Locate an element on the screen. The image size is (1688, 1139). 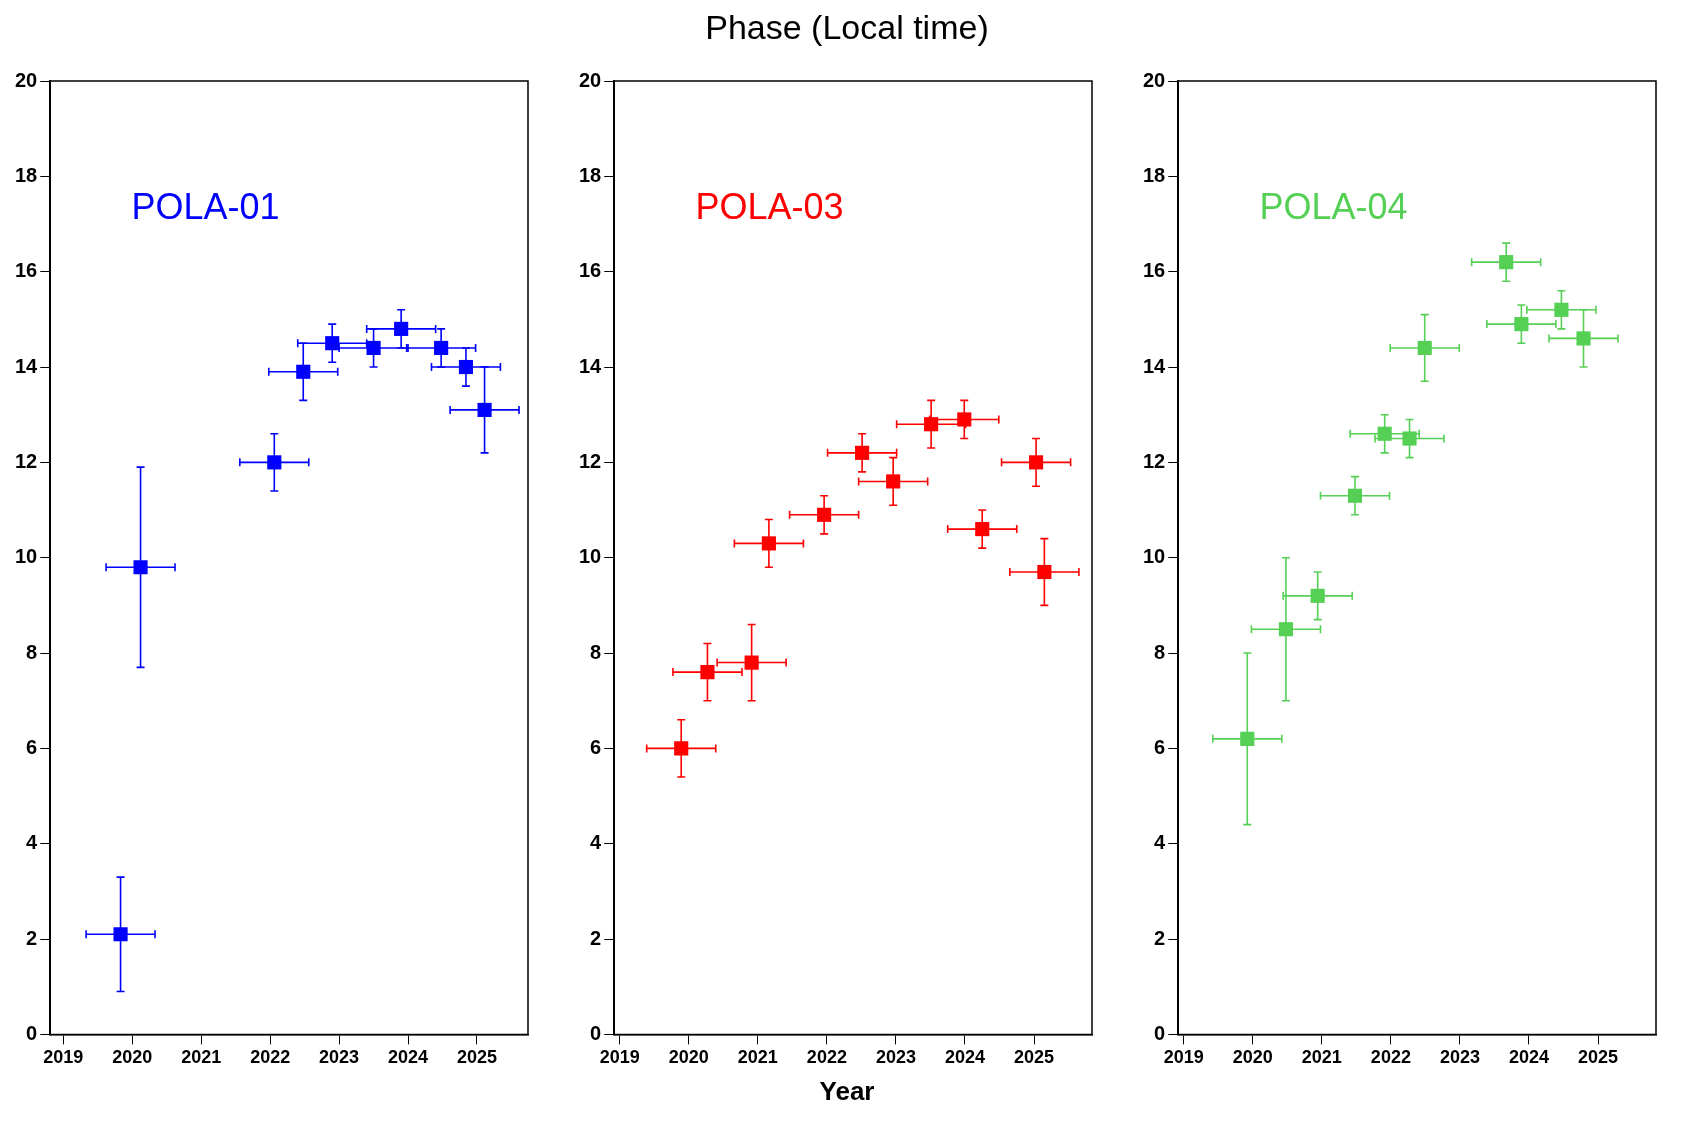
x-axis-title: Year is located at coordinates (847, 1092).